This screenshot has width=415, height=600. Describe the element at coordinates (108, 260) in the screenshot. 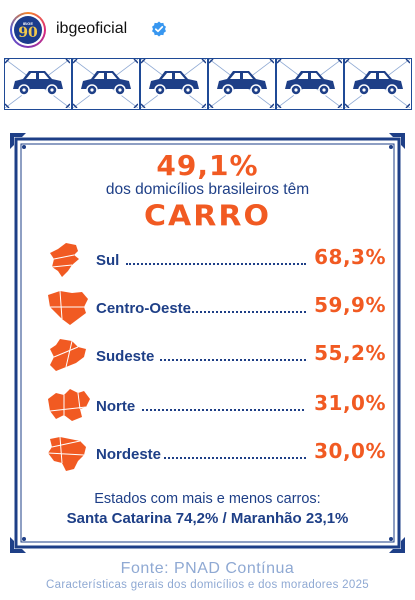

I see `region-name: Sul` at that location.